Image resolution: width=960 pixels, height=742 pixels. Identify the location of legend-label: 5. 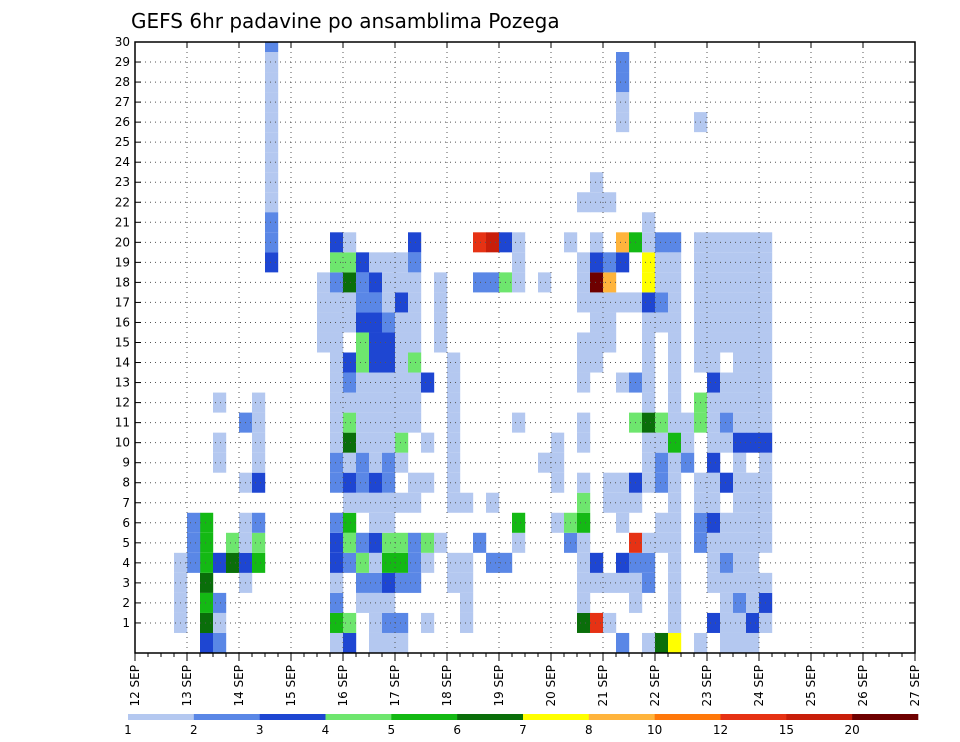
(392, 730).